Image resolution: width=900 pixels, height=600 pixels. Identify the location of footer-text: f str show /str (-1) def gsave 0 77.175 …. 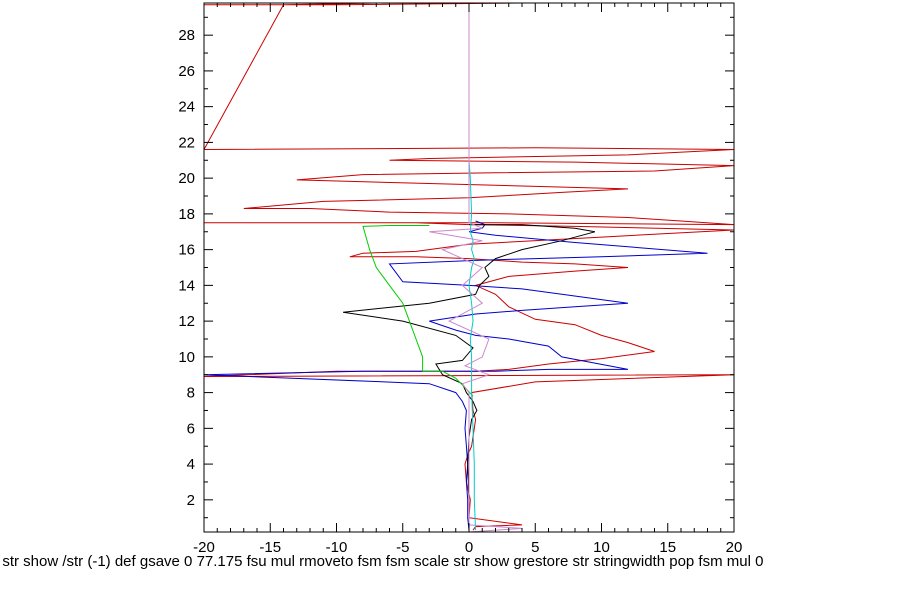
(382, 561).